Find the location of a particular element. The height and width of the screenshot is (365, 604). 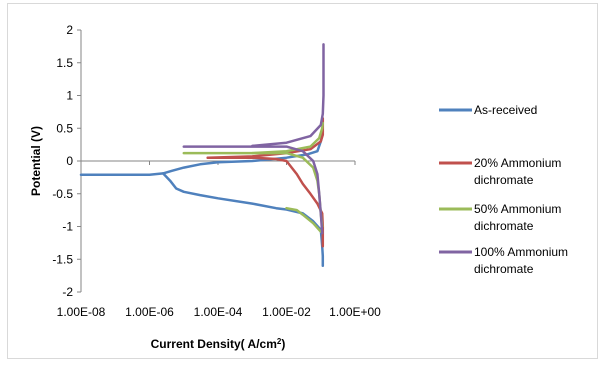

y-tick-label: 2 is located at coordinates (69, 30).